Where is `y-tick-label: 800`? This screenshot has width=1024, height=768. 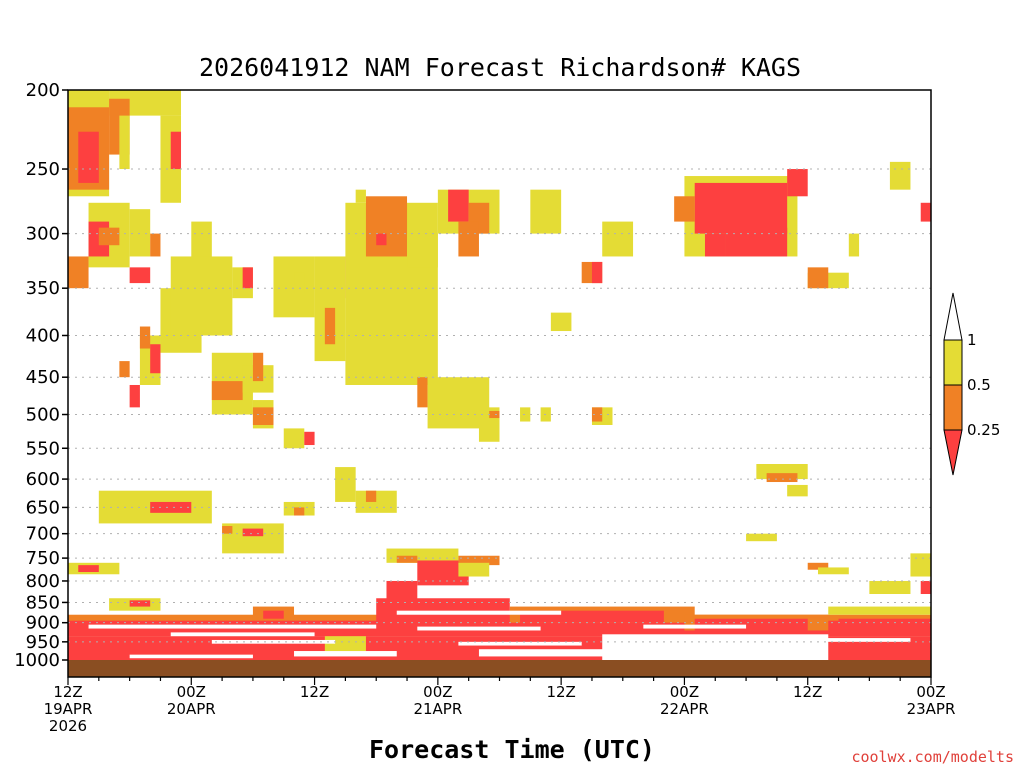
y-tick-label: 800 is located at coordinates (43, 581).